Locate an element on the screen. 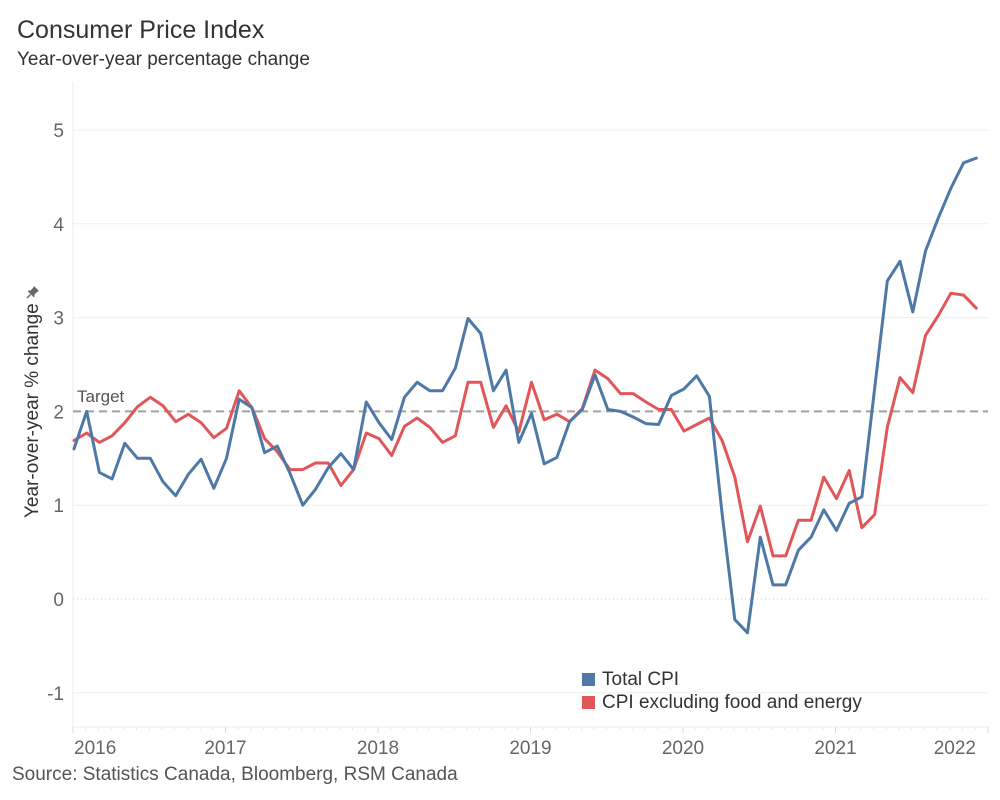 The height and width of the screenshot is (800, 1000). legend-item-core-cpi: CPI excluding food and energy is located at coordinates (722, 702).